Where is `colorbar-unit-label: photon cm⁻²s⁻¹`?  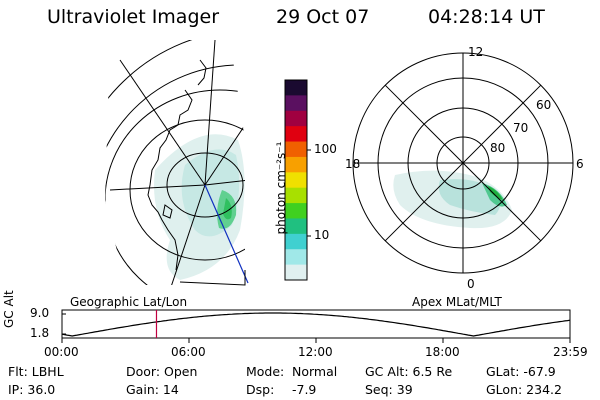 colorbar-unit-label: photon cm⁻²s⁻¹ is located at coordinates (281, 188).